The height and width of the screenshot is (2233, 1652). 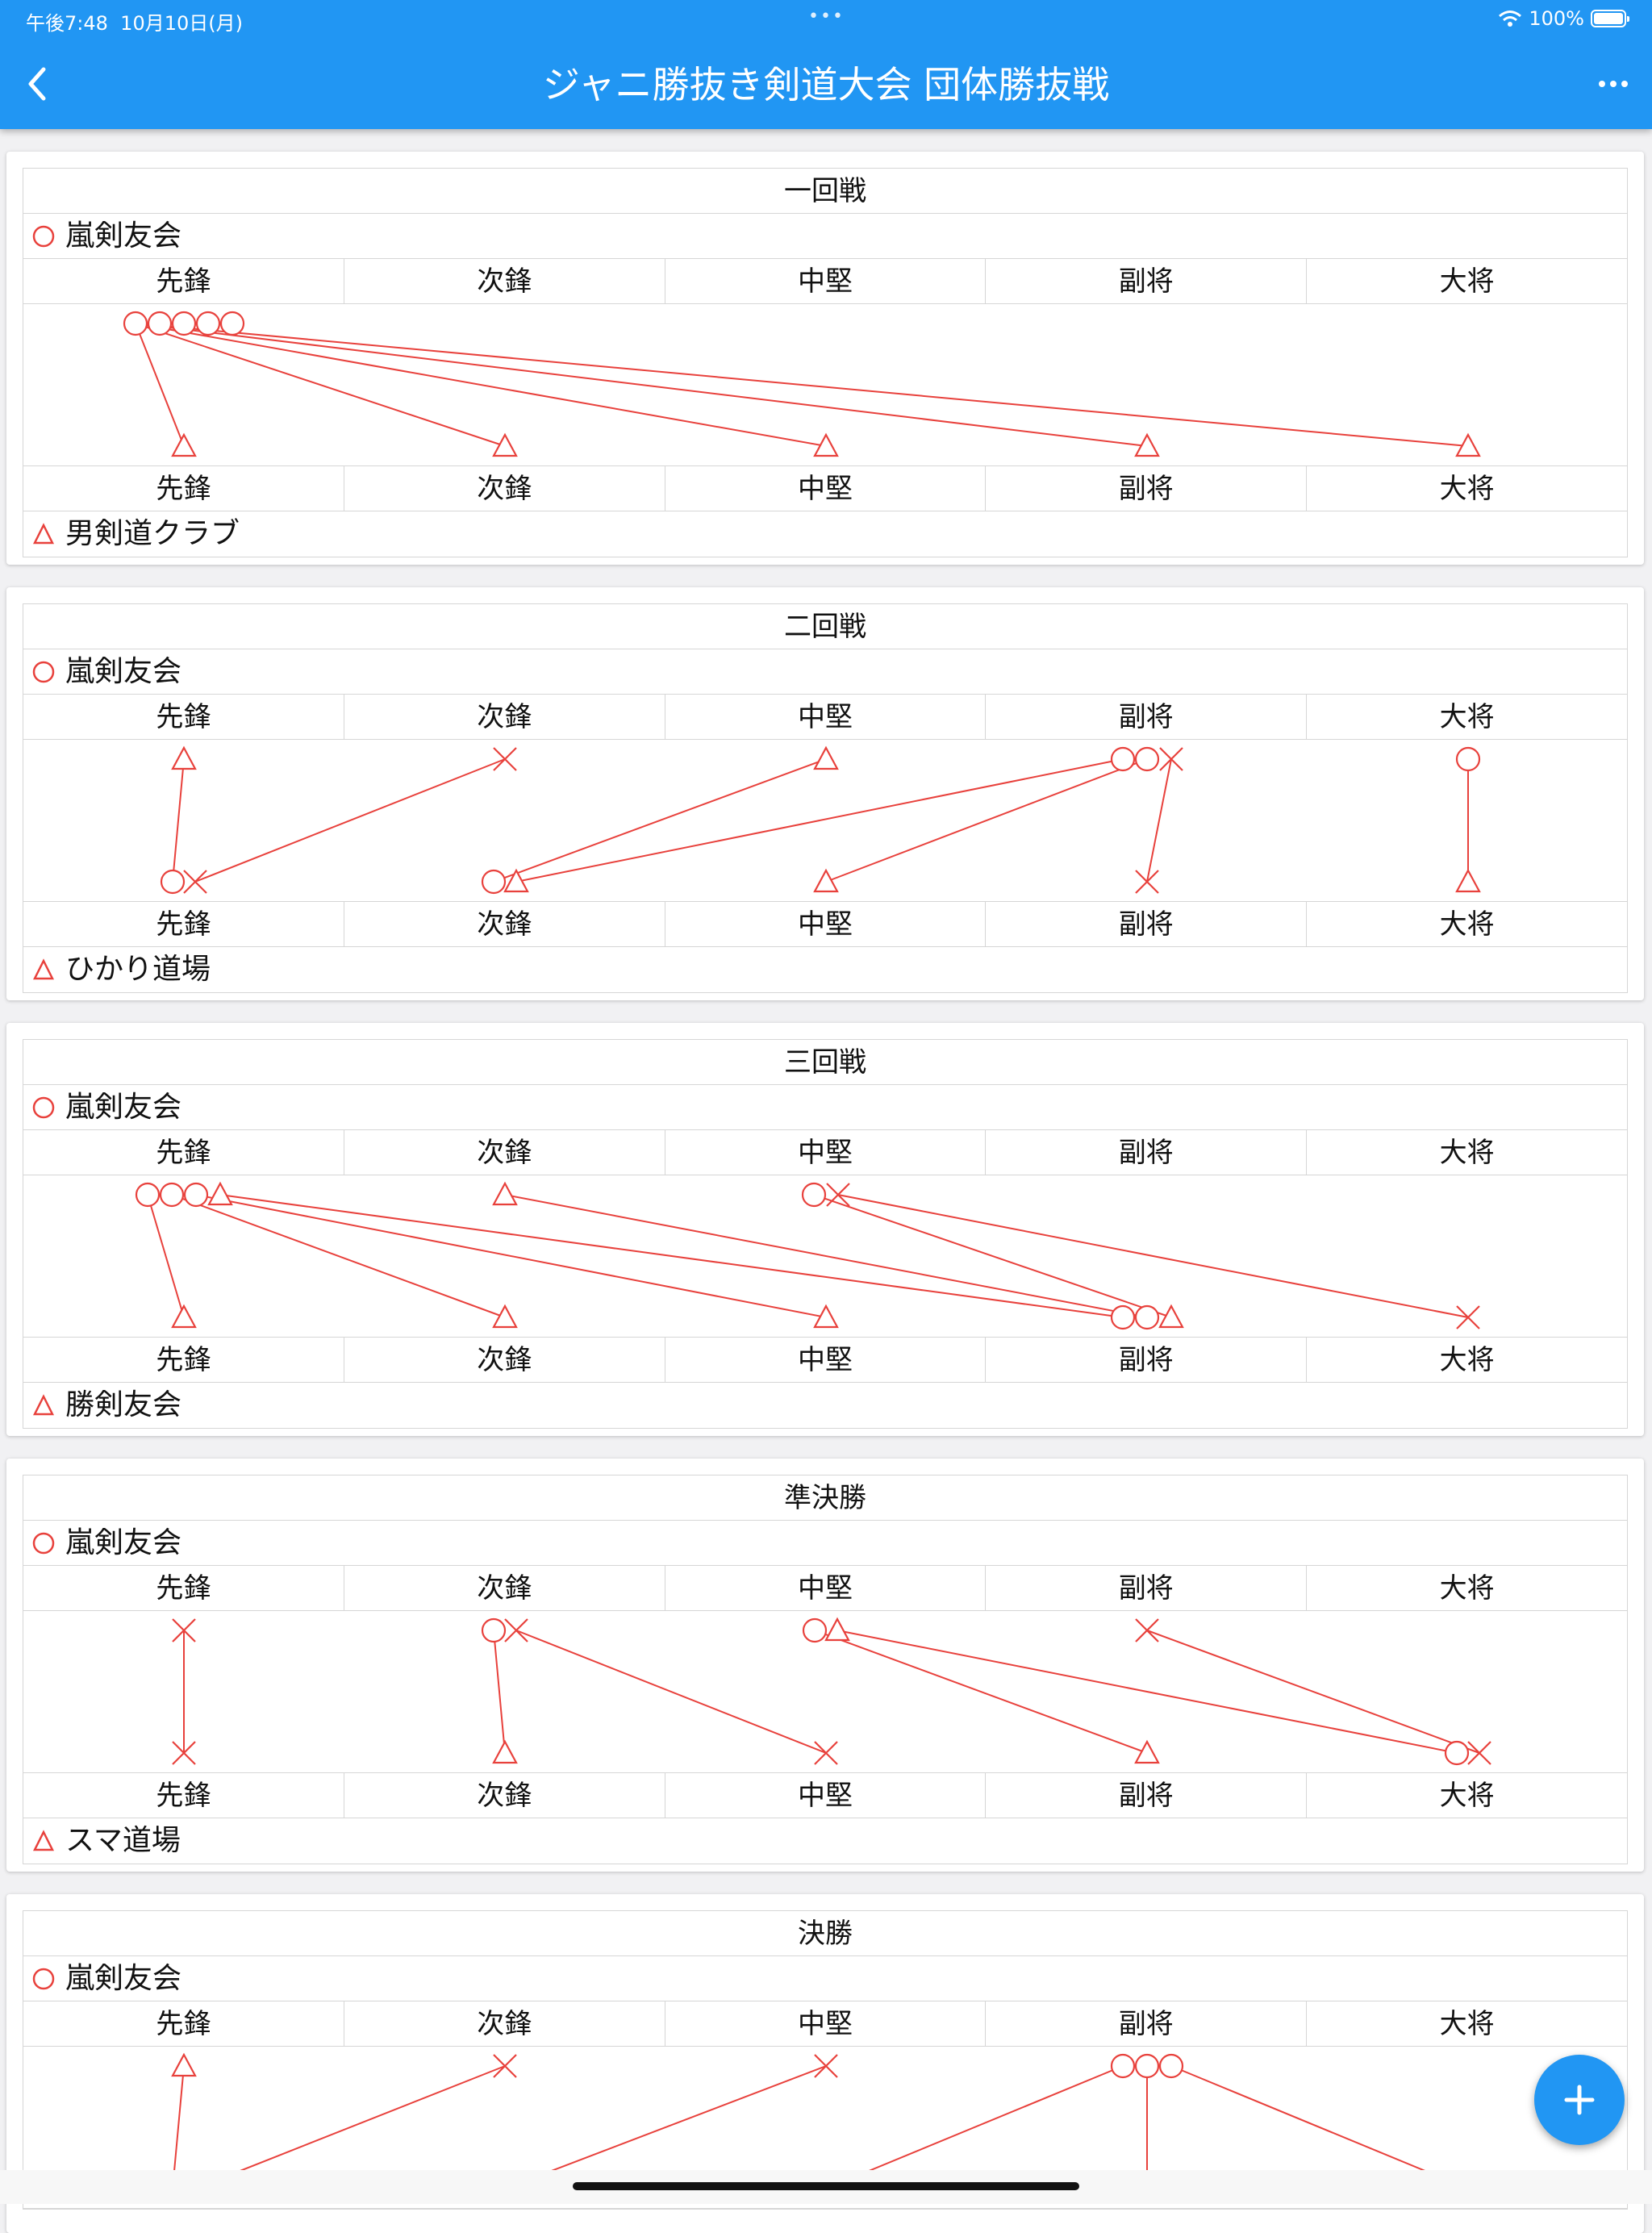 I want to click on circle-mark-icon, so click(x=43, y=236).